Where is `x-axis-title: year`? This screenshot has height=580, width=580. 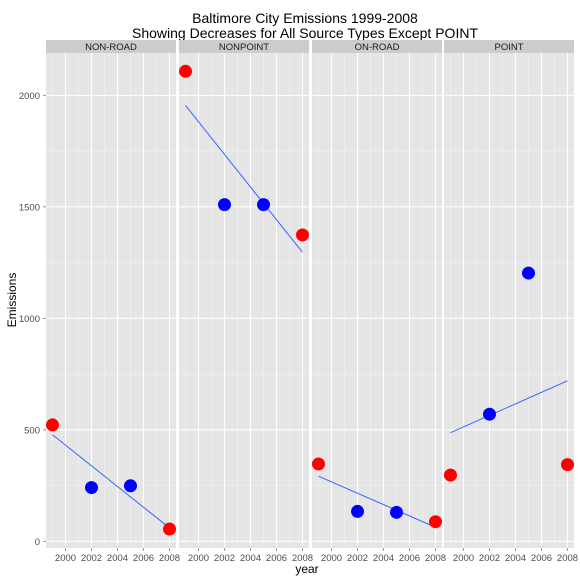 x-axis-title: year is located at coordinates (306, 569).